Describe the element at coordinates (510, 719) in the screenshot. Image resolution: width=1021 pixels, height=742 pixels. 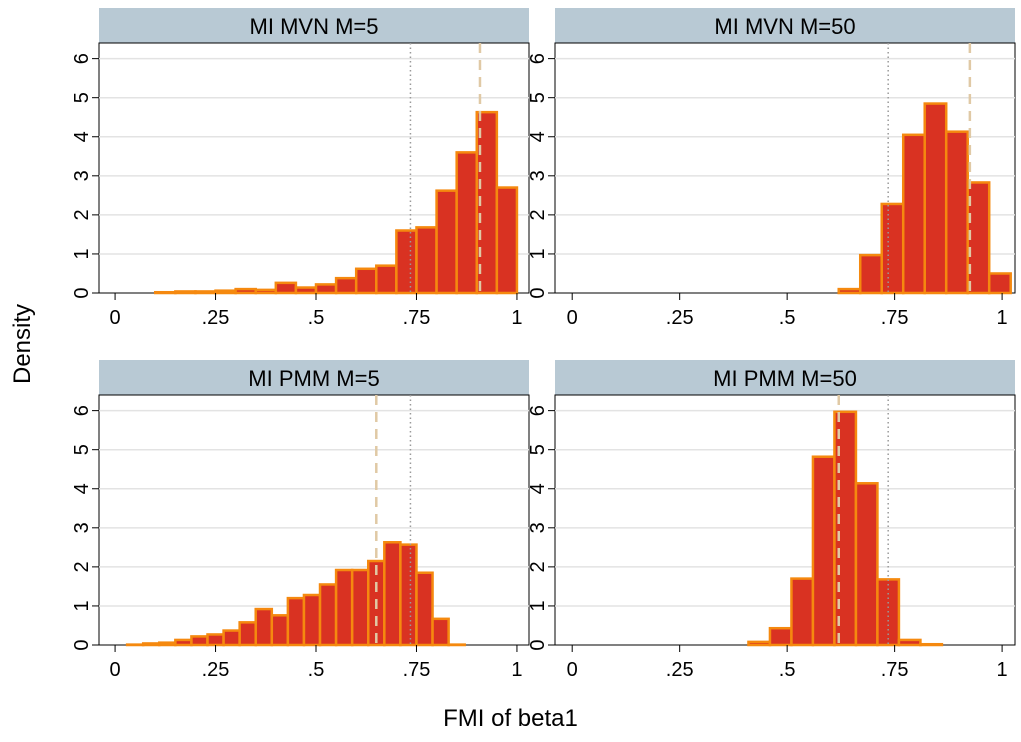
I see `x-axis-title: FMI of beta1` at that location.